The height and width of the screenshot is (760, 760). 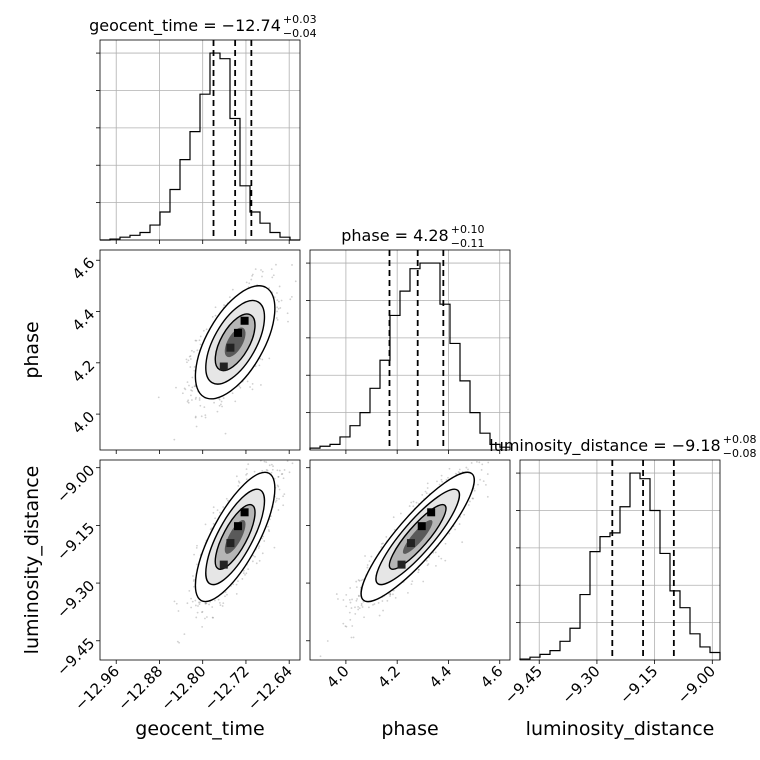 What do you see at coordinates (84, 371) in the screenshot?
I see `y-tick-label-phase: 4.2` at bounding box center [84, 371].